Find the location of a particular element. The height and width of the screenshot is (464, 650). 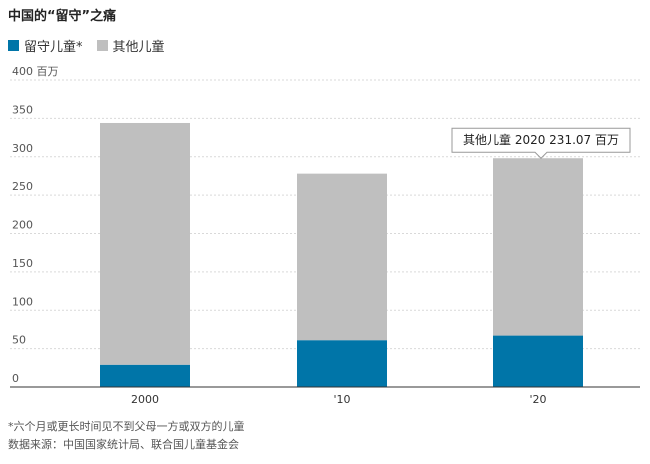

legend-label-left-behind: 留守儿童* is located at coordinates (53, 47).